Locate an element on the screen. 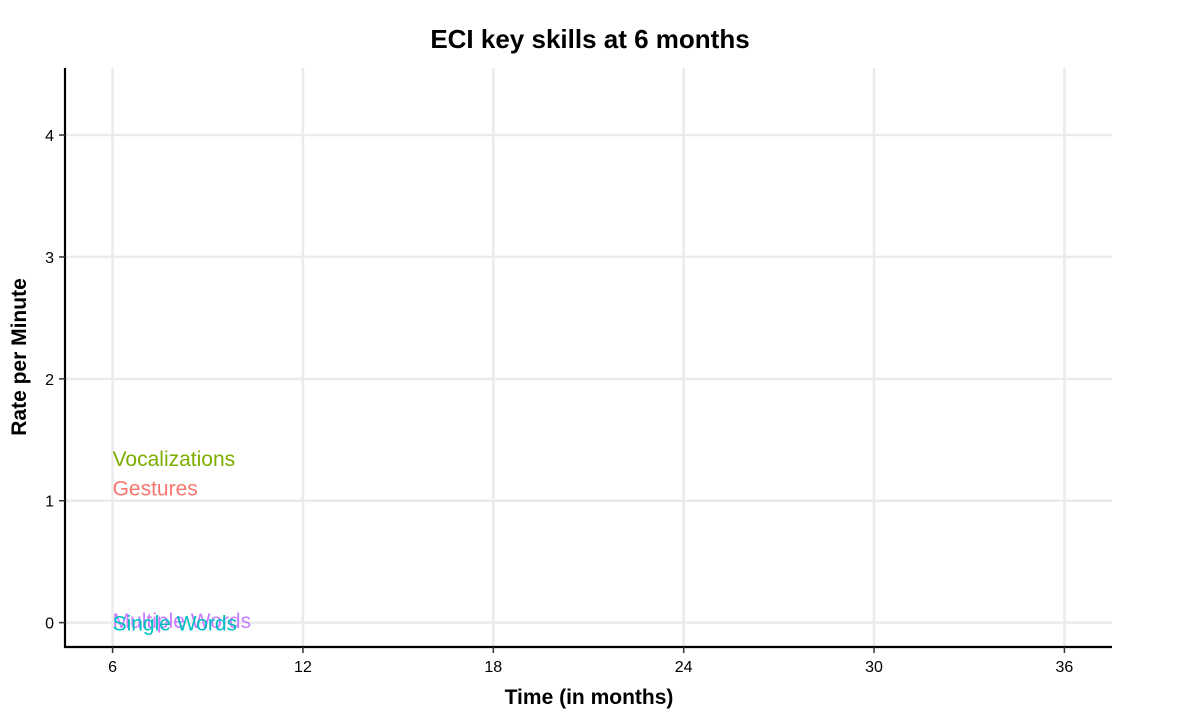  x-tick-label-30: 30 is located at coordinates (874, 667).